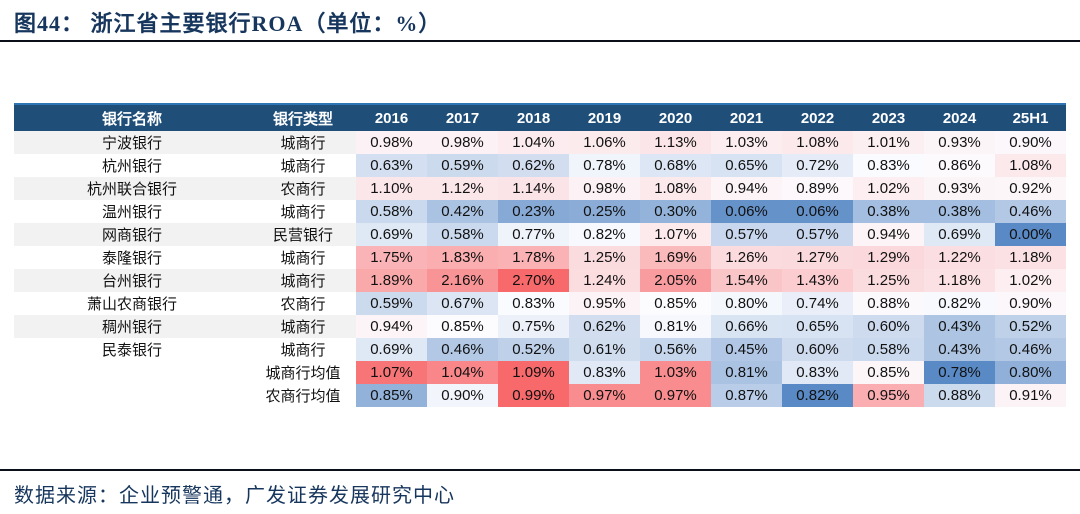 This screenshot has width=1080, height=514. What do you see at coordinates (132, 188) in the screenshot?
I see `bank-name-cell: 杭州联合银行` at bounding box center [132, 188].